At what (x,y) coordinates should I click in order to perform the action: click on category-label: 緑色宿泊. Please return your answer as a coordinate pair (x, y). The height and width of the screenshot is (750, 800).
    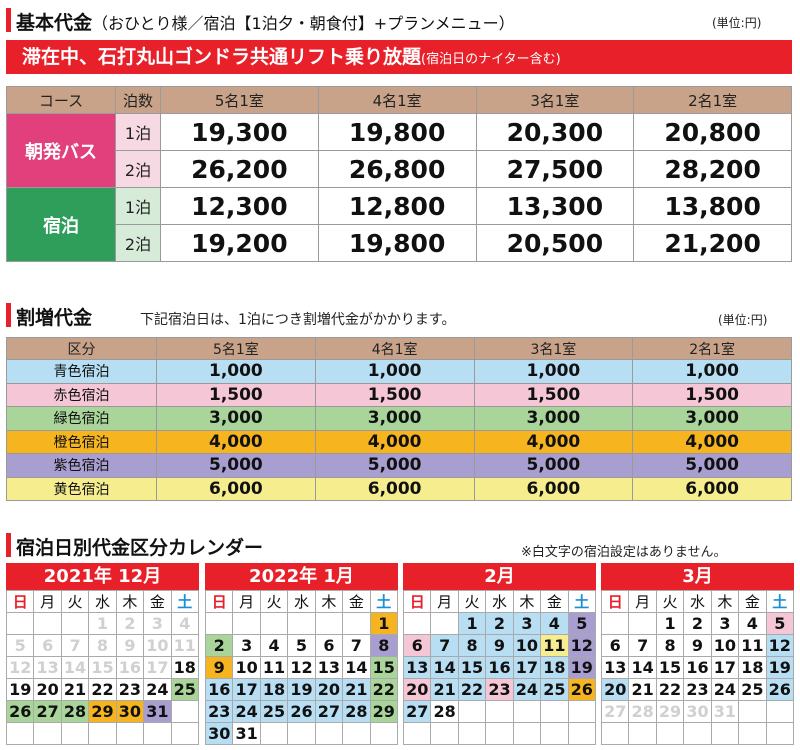
    Looking at the image, I should click on (81, 418).